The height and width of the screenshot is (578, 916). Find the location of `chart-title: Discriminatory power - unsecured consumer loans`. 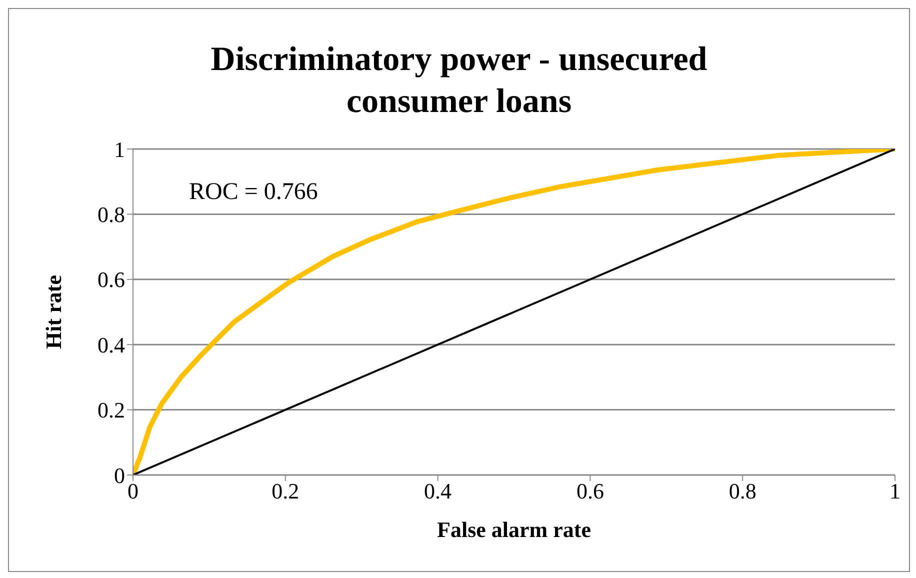

chart-title: Discriminatory power - unsecured consumer loans is located at coordinates (459, 81).